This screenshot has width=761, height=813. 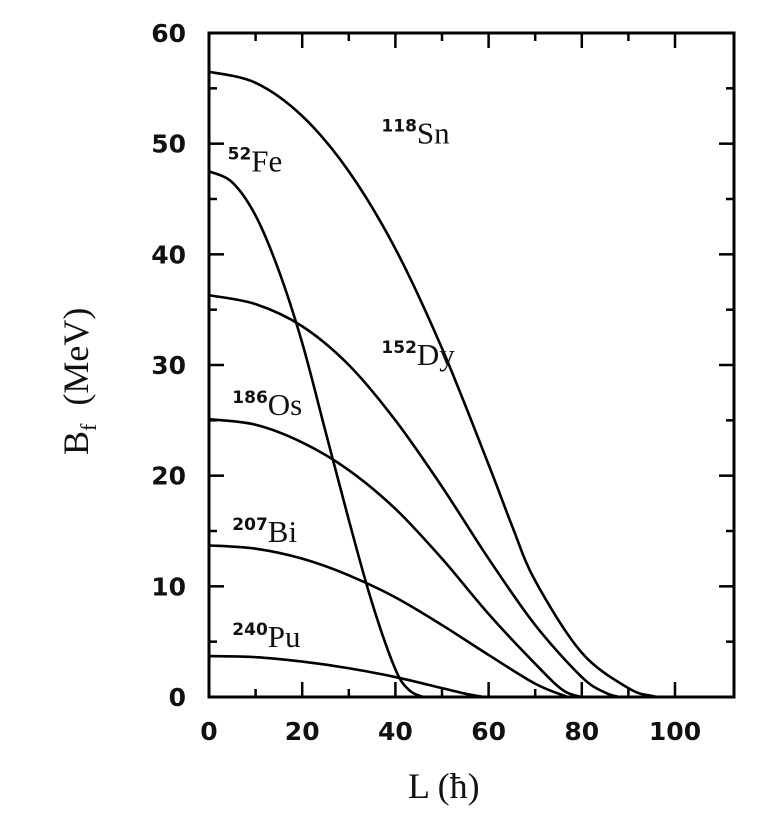 What do you see at coordinates (264, 531) in the screenshot?
I see `isotope-label-bi: 207Bi` at bounding box center [264, 531].